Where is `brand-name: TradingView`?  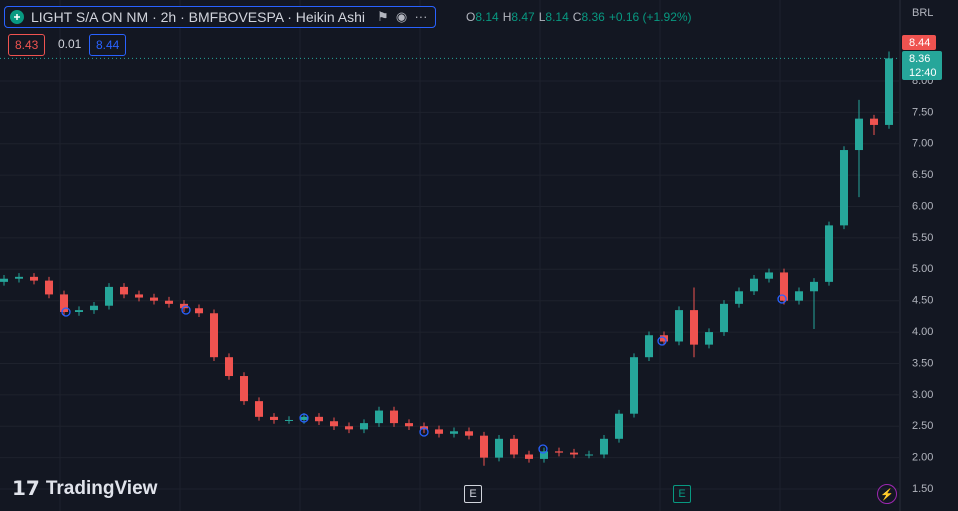 brand-name: TradingView is located at coordinates (101, 488).